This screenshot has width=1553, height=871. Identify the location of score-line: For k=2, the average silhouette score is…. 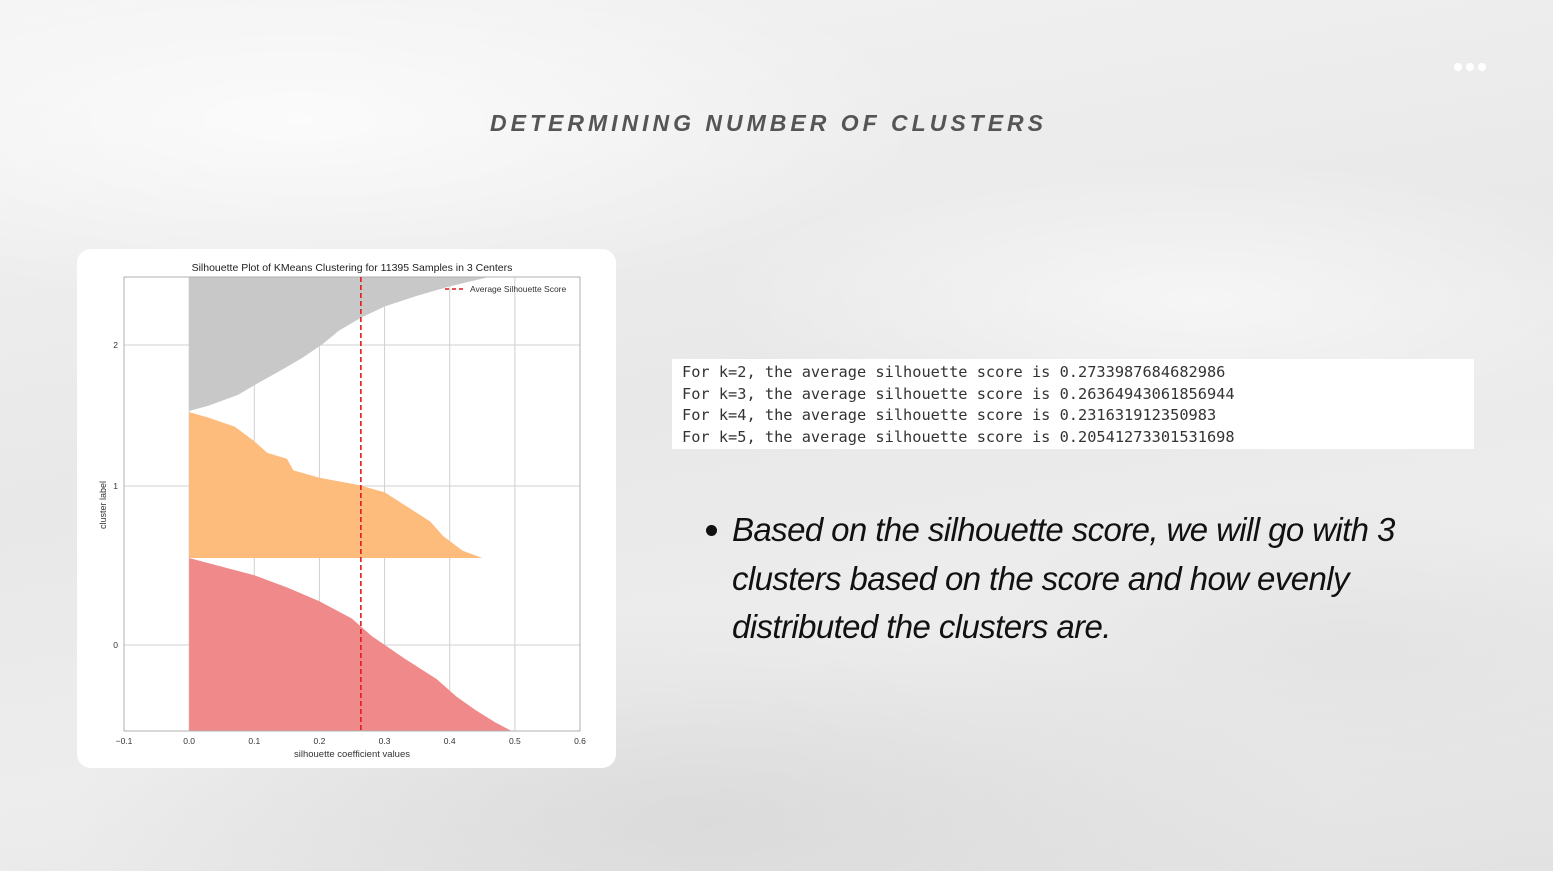
(954, 372).